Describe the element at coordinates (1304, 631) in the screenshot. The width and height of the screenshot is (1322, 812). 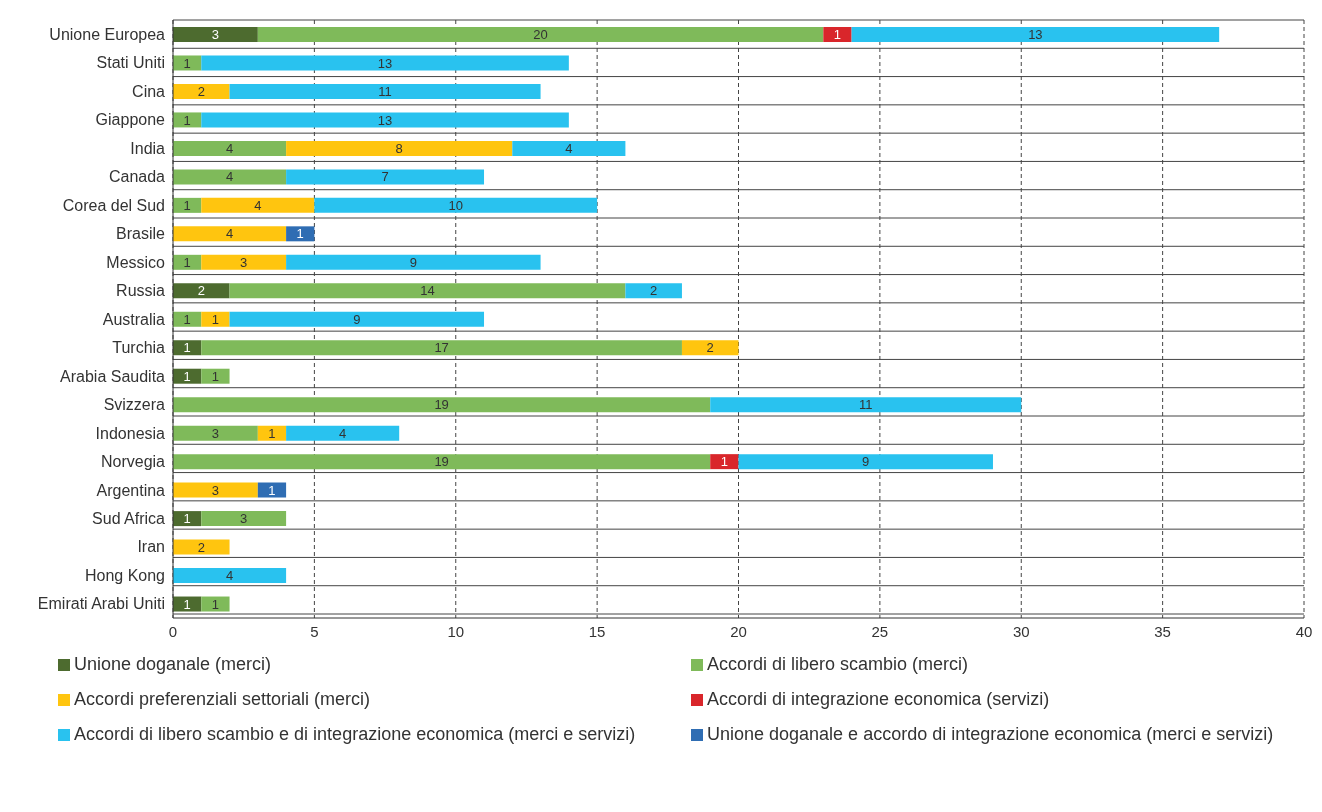
I see `x-tick-label: 40` at that location.